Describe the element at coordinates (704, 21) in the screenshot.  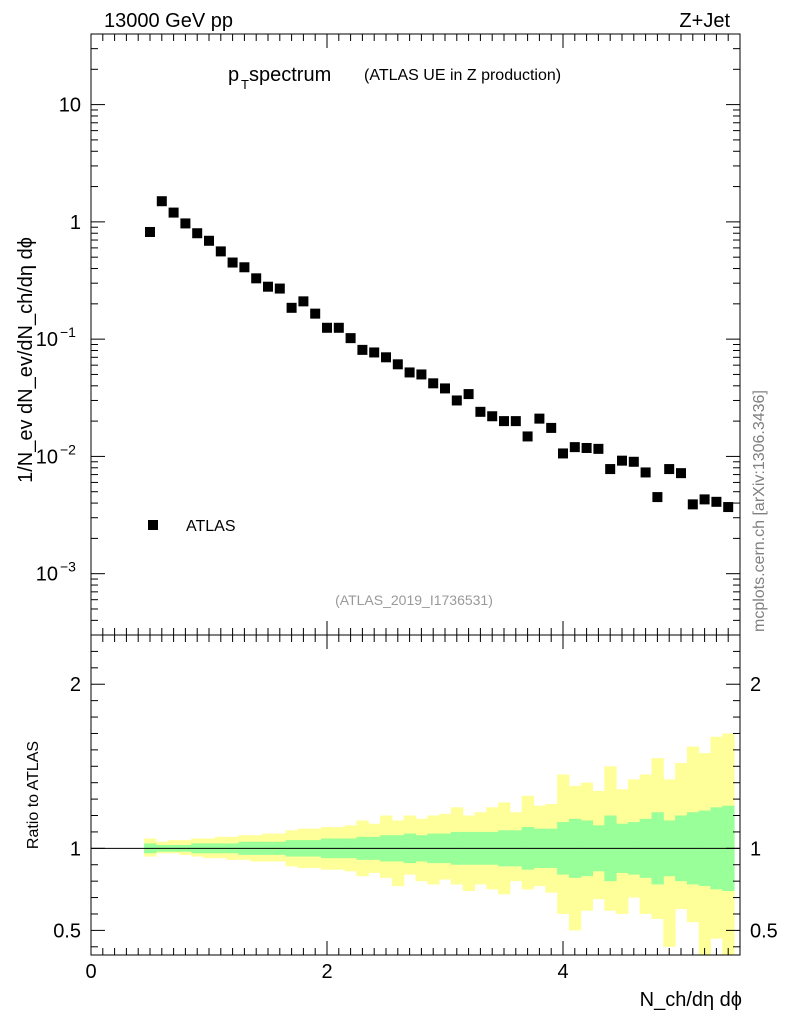
I see `process-label: Z+Jet` at that location.